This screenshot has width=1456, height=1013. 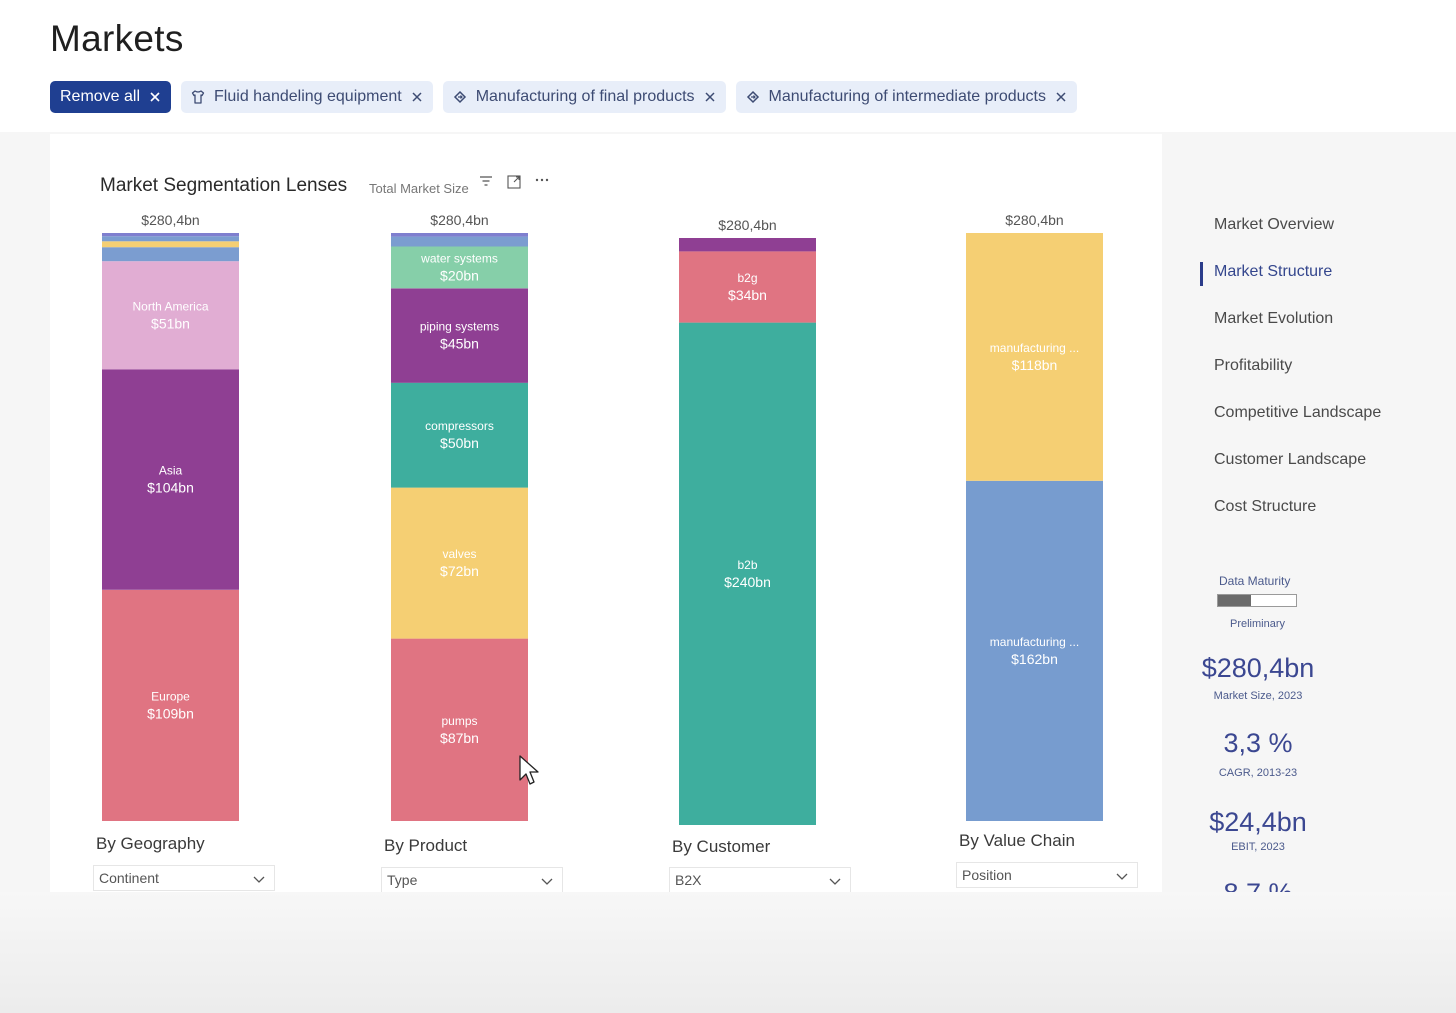 I want to click on segment-value-label: $104bn, so click(x=170, y=488).